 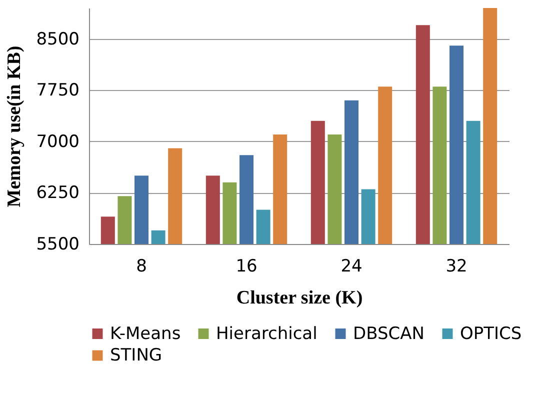 I want to click on x-tick-label: 24, so click(x=351, y=266).